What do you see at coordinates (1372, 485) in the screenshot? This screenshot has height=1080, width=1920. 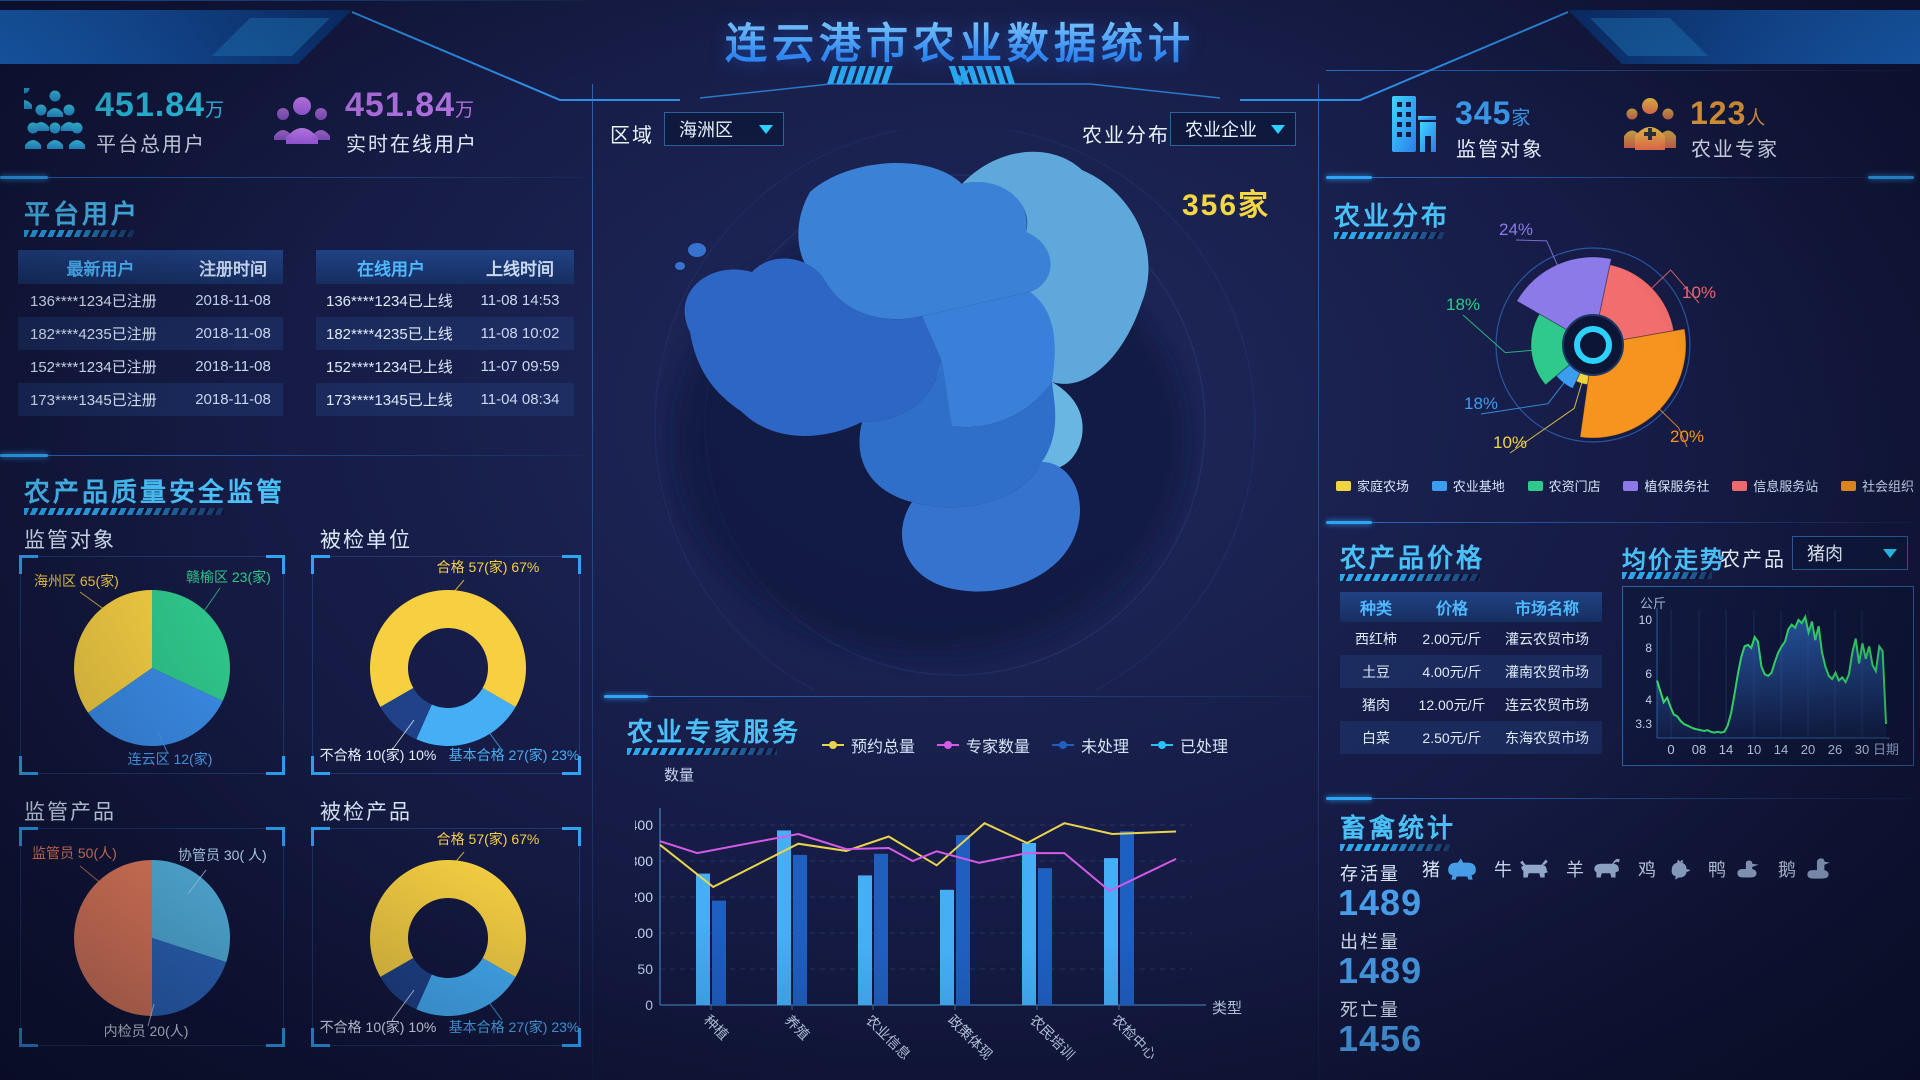 I see `legend-item: 家庭农场` at bounding box center [1372, 485].